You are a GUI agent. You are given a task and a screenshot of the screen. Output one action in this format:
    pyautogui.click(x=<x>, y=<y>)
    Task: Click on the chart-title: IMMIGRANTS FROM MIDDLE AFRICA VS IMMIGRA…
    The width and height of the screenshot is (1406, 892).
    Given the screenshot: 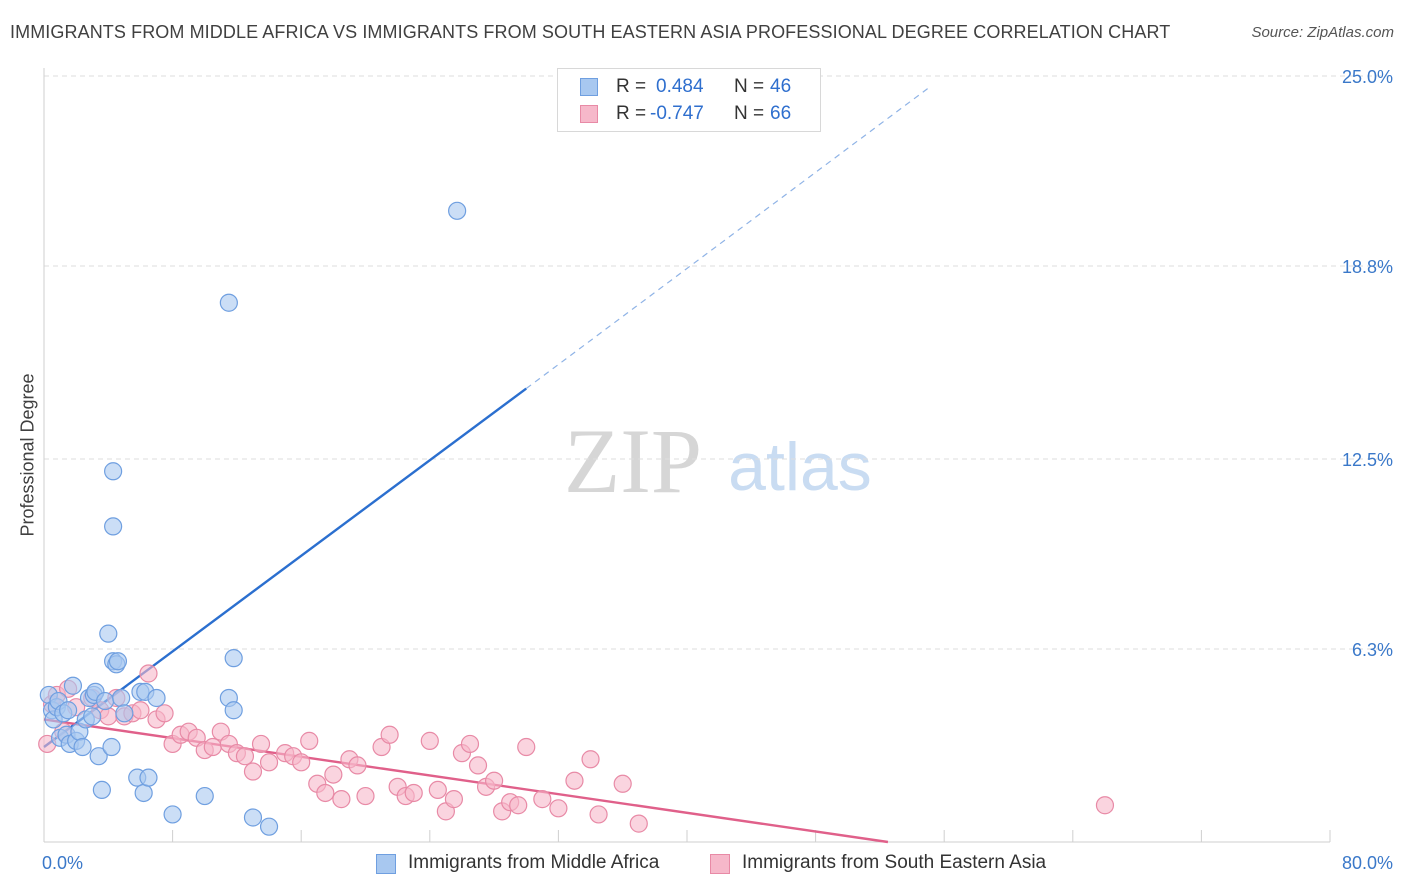 What is the action you would take?
    pyautogui.click(x=590, y=32)
    